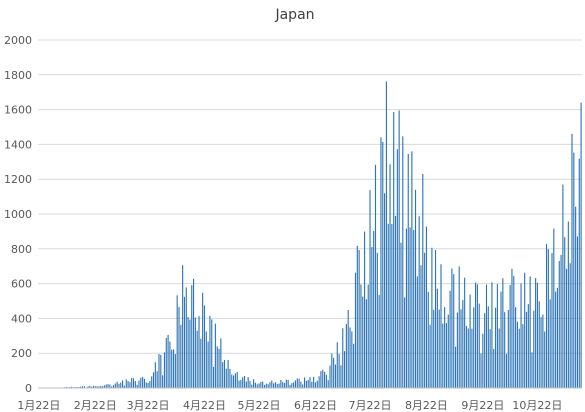 The image size is (585, 412). I want to click on bar-3月17日, so click(139, 384).